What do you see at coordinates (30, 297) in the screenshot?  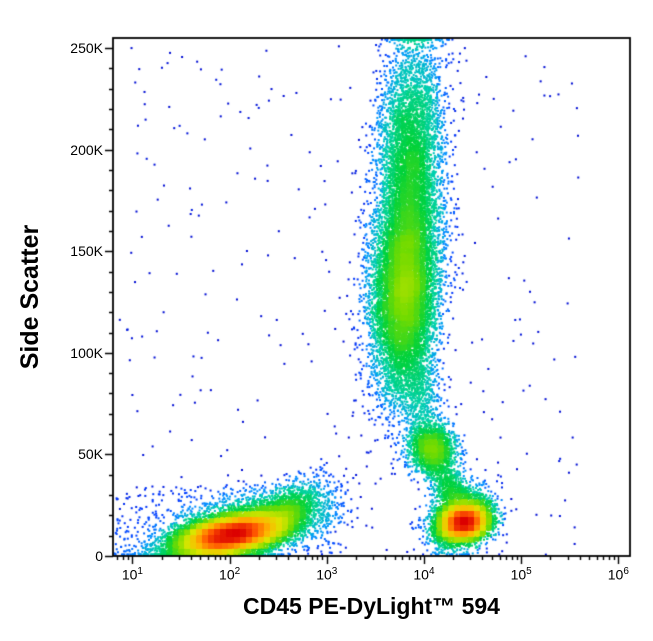 I see `y-axis-label: Side Scatter` at bounding box center [30, 297].